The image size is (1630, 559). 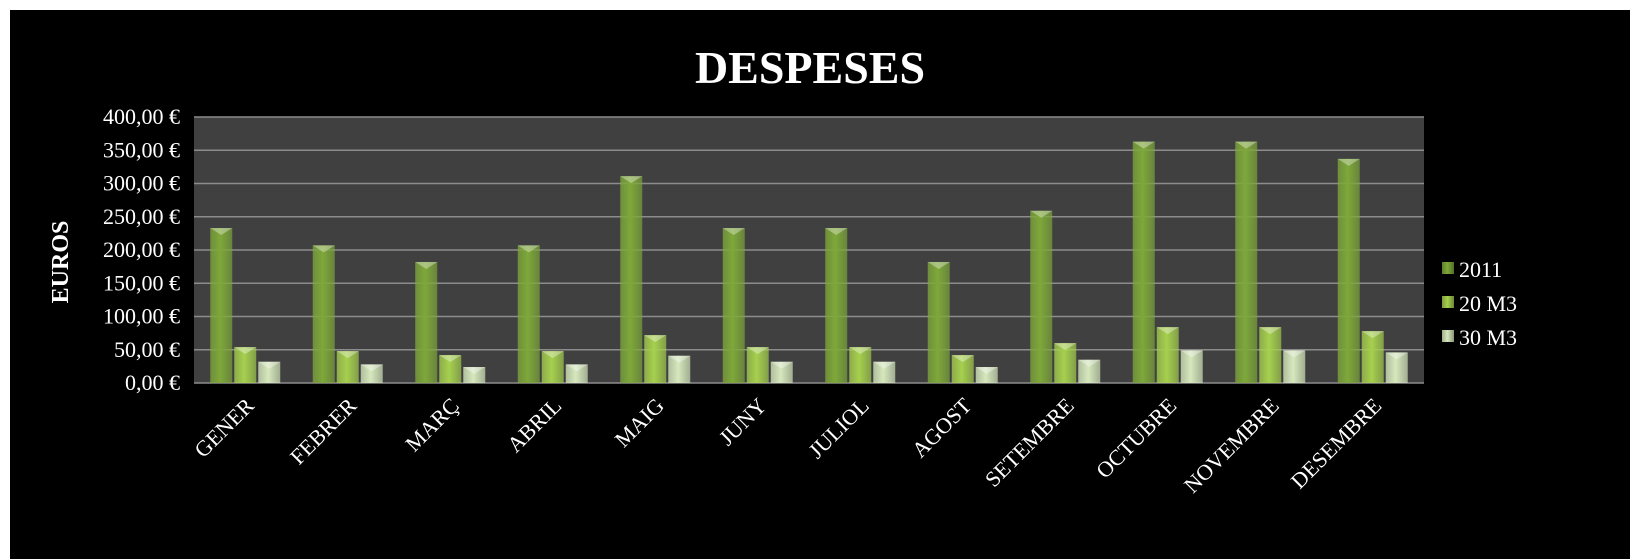 I want to click on x-tick-label: GENER, so click(x=224, y=428).